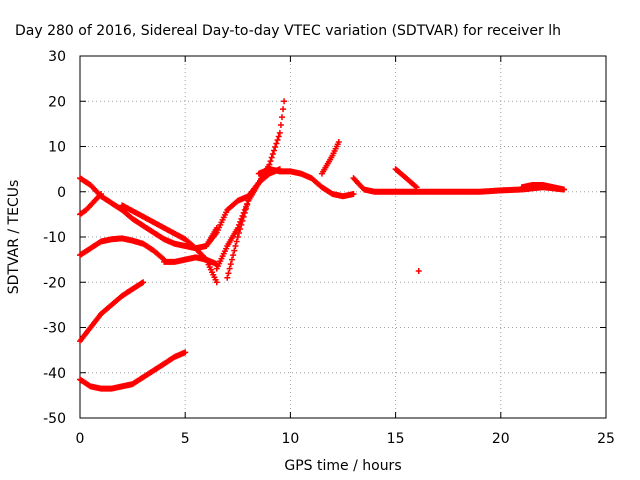  What do you see at coordinates (57, 57) in the screenshot?
I see `y-tick-label: 30` at bounding box center [57, 57].